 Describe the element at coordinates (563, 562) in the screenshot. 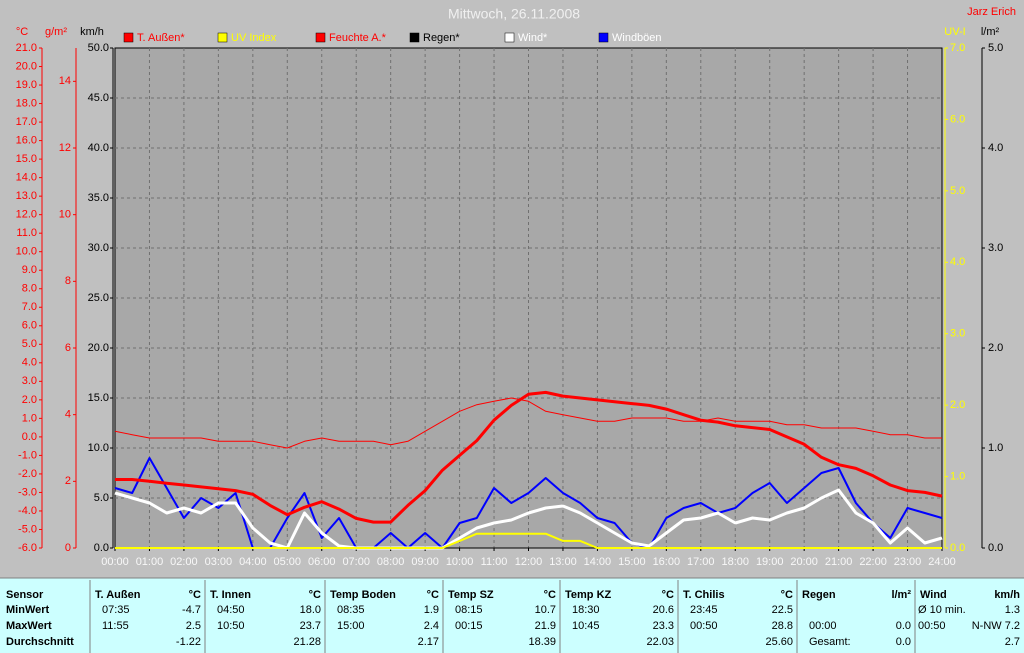

I see `x-tick-label: 13:00` at that location.